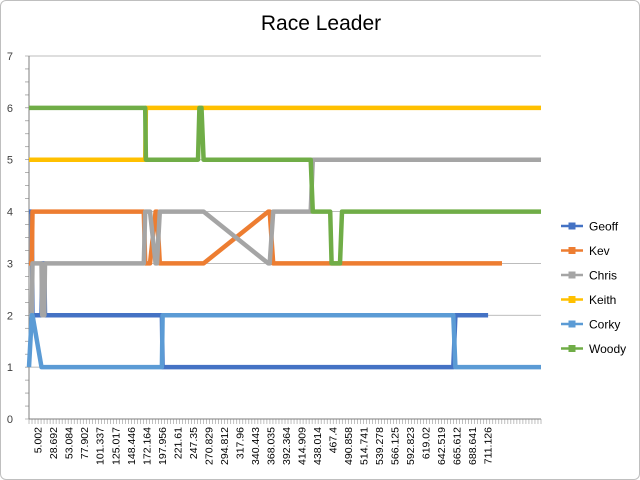 The height and width of the screenshot is (480, 640). I want to click on x-tick-label: 77.902, so click(85, 443).